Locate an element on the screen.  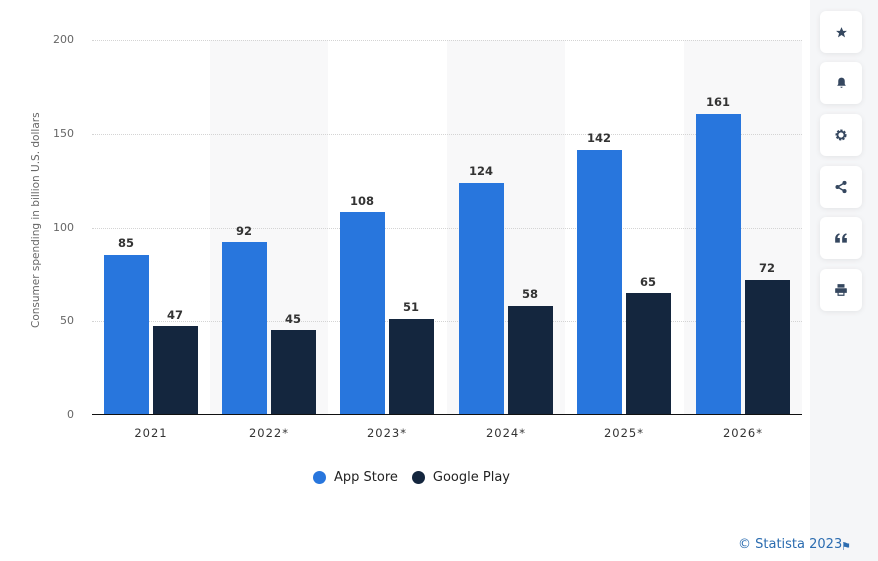
y-tick: 0 is located at coordinates (70, 414).